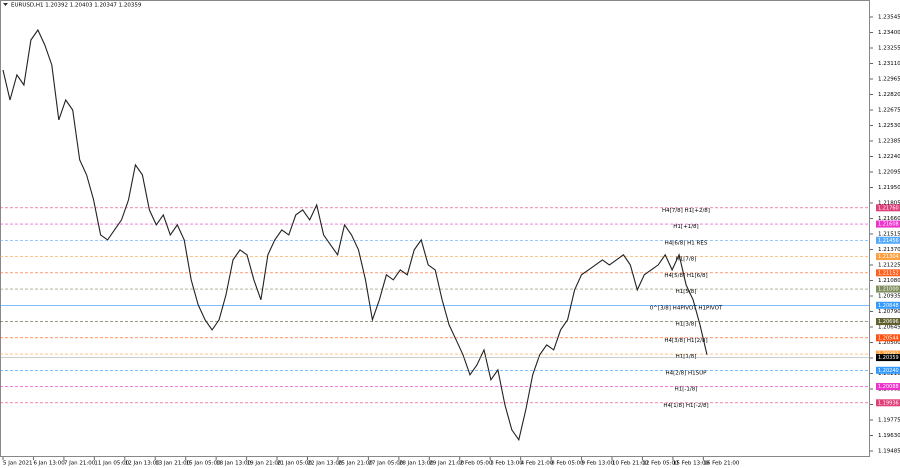 Image resolution: width=900 pixels, height=468 pixels. What do you see at coordinates (506, 464) in the screenshot?
I see `x-tick-label: 3 Feb 13:00` at bounding box center [506, 464].